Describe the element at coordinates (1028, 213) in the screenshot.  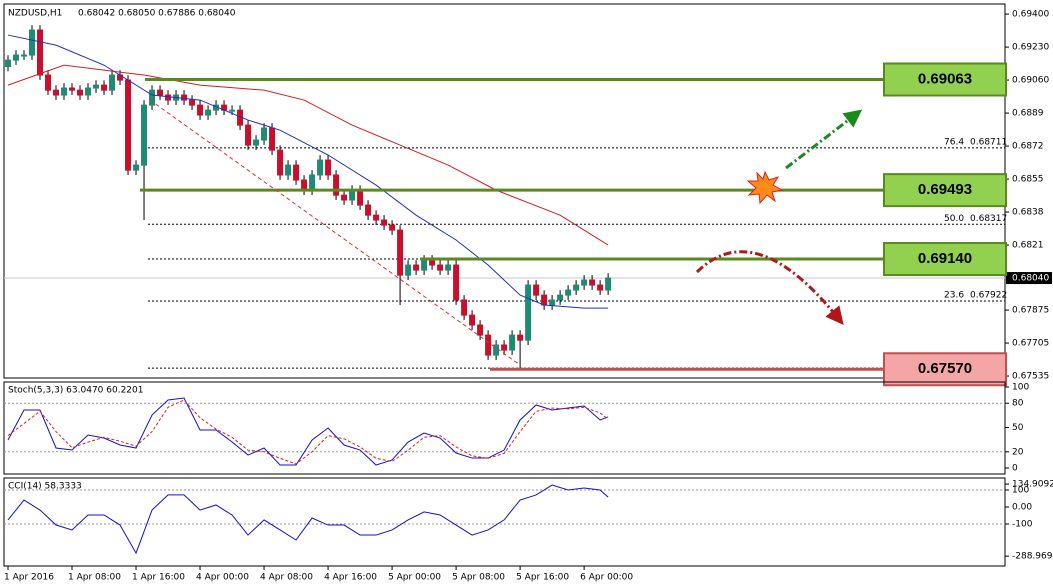
I see `y-tick-label: 0.6838` at that location.